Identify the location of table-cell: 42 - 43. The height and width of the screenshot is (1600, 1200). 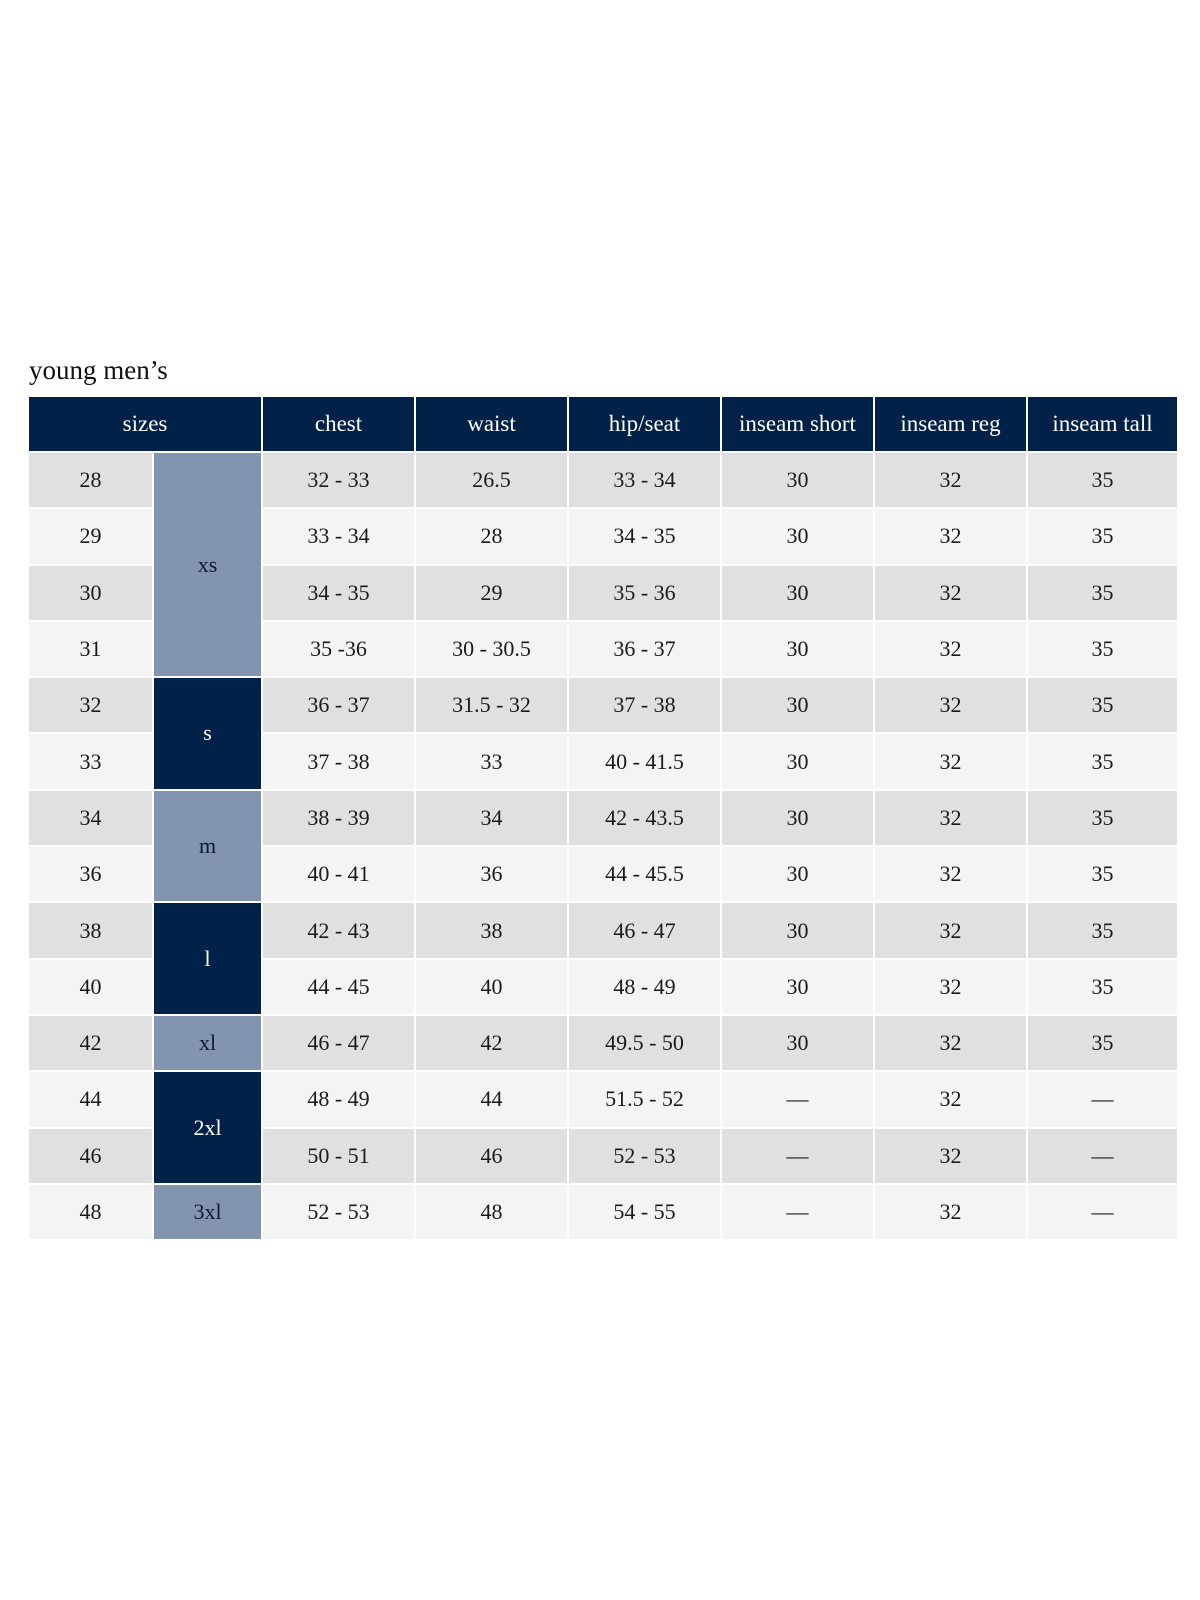
(338, 930).